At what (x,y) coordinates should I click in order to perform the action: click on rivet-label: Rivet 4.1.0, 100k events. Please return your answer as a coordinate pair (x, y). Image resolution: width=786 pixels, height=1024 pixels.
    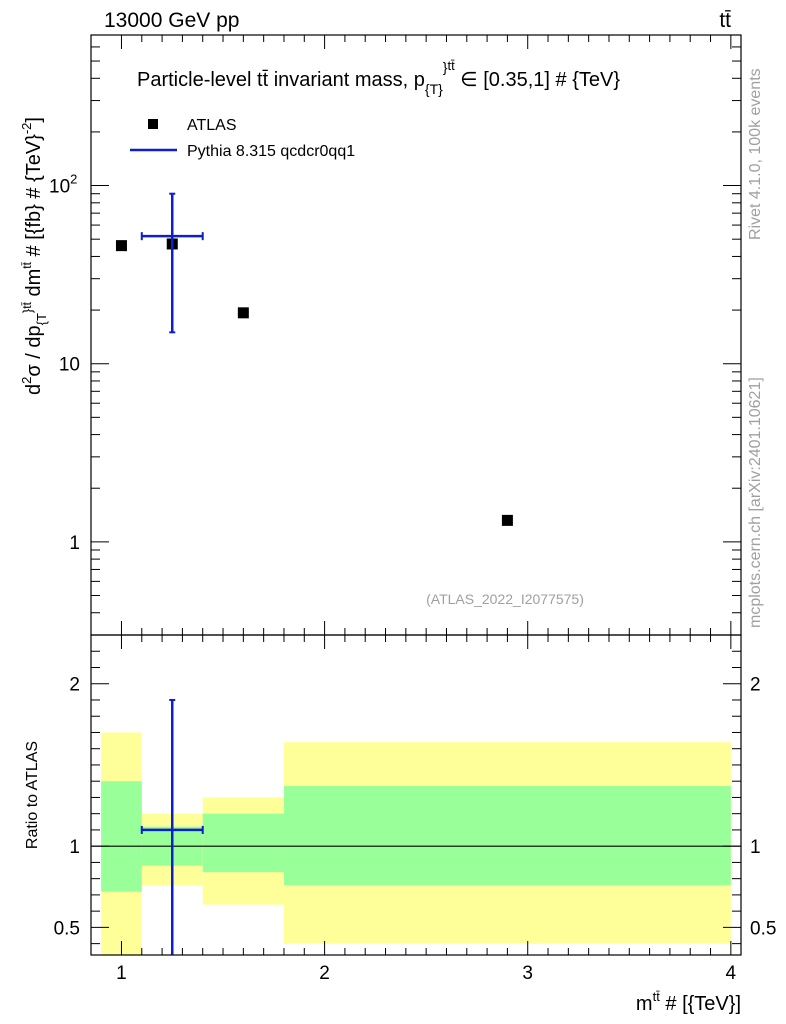
    Looking at the image, I should click on (755, 154).